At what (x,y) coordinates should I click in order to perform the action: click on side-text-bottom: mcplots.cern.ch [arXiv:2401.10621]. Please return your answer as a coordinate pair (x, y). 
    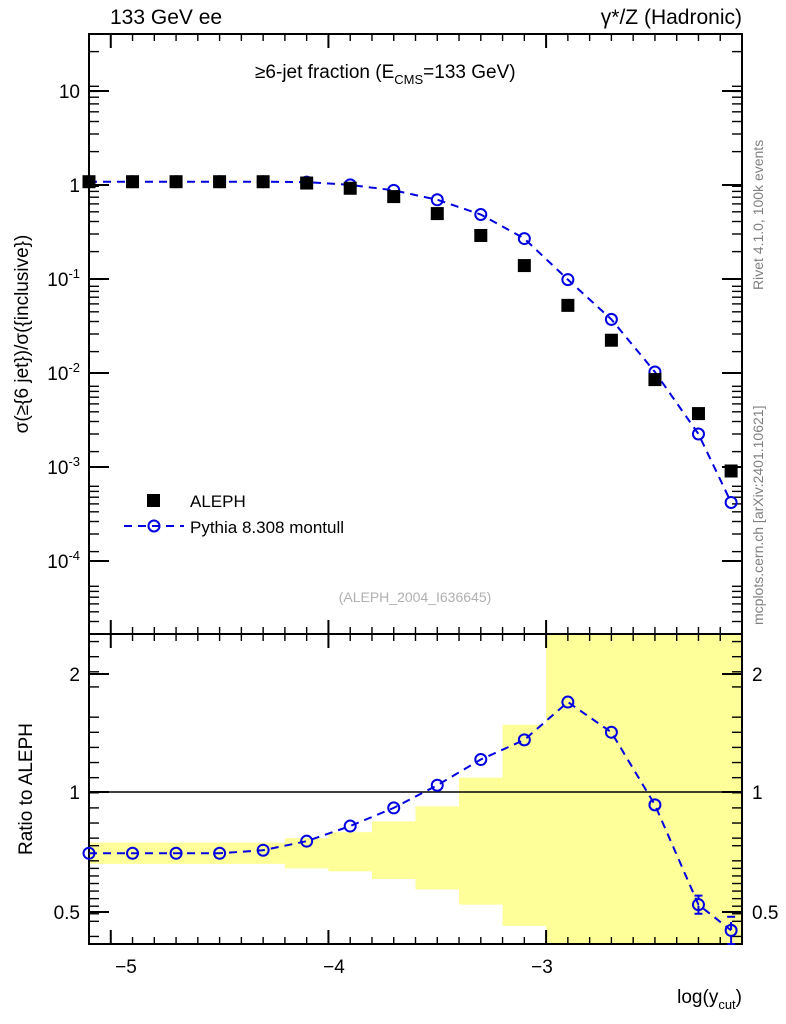
    Looking at the image, I should click on (758, 515).